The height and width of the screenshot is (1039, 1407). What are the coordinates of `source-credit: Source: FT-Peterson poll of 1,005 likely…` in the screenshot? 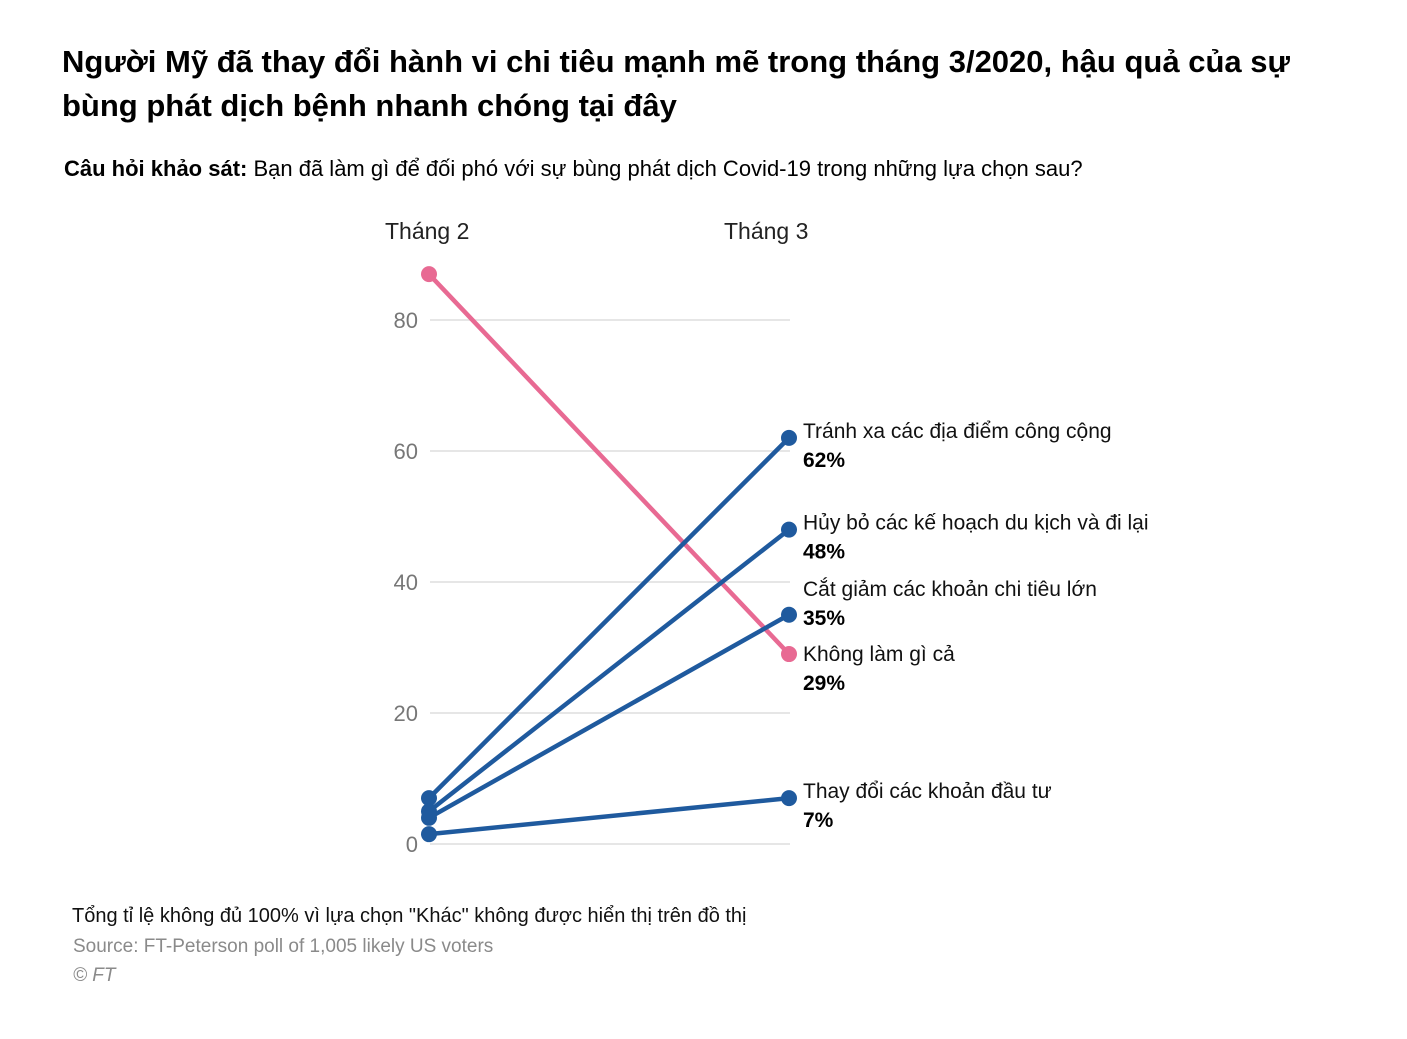 It's located at (283, 946).